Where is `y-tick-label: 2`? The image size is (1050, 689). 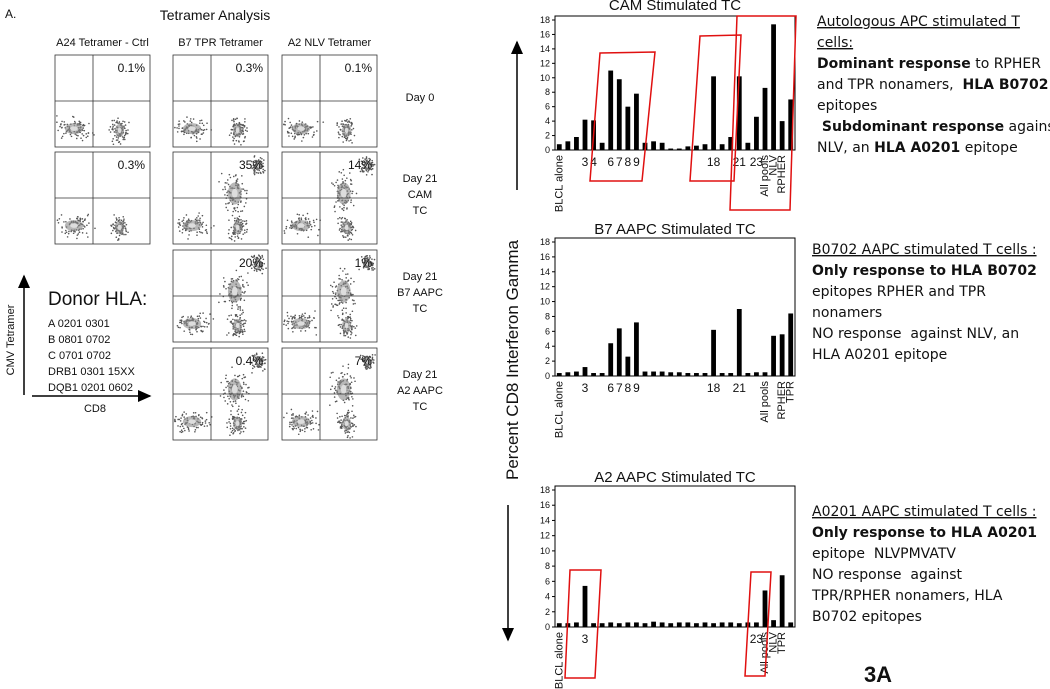
y-tick-label: 2 is located at coordinates (547, 136).